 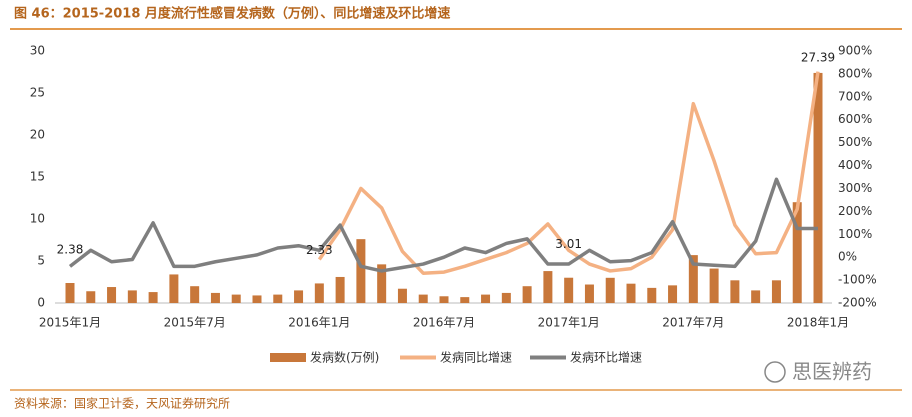 What do you see at coordinates (855, 234) in the screenshot?
I see `y2-tick-label: 100%` at bounding box center [855, 234].